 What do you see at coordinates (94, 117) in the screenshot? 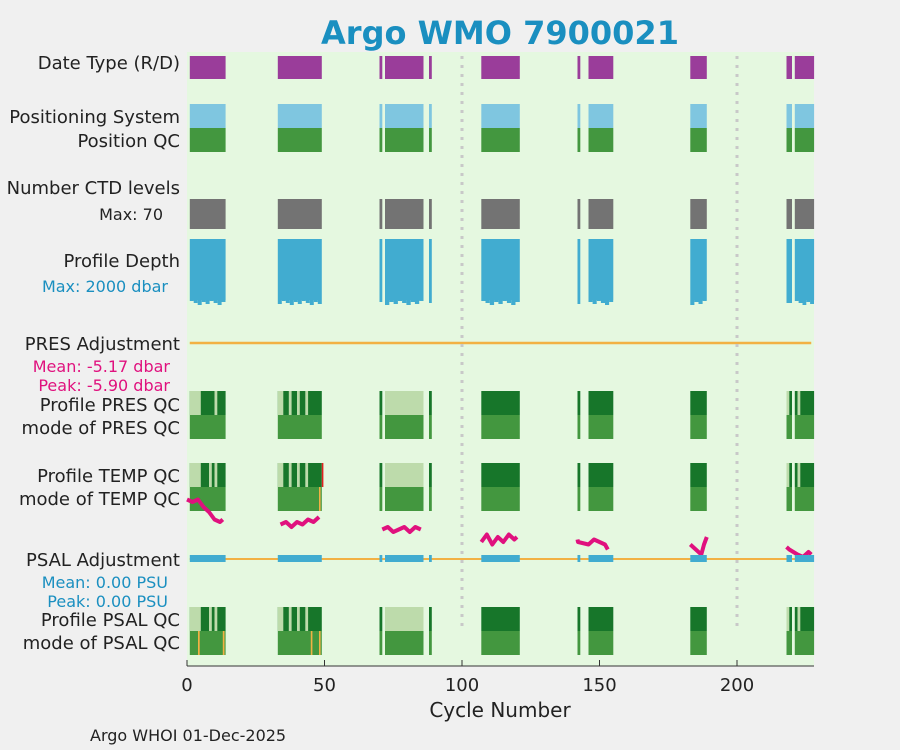
I see `label-positioning-system: Positioning System` at bounding box center [94, 117].